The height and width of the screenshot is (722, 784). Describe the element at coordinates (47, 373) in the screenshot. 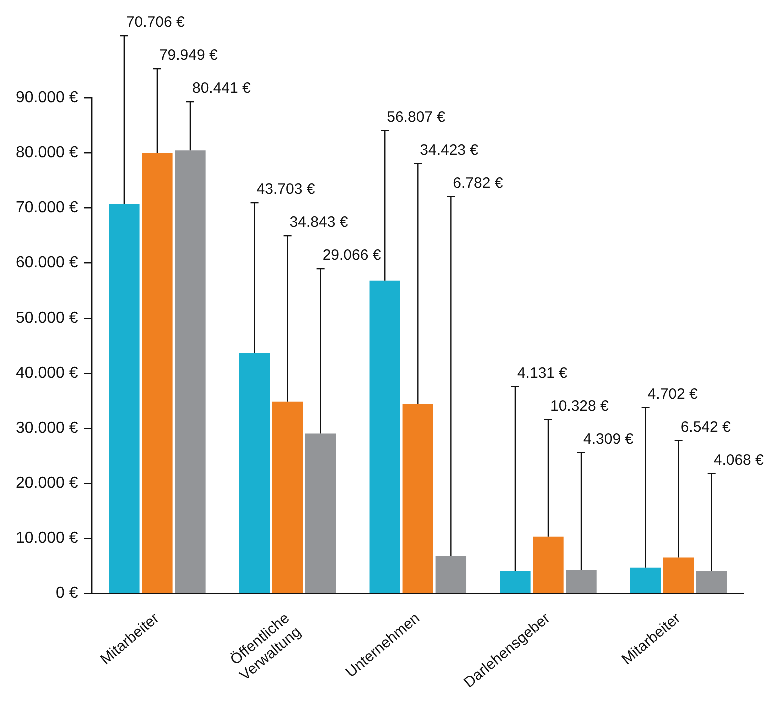

I see `y-tick-label: 40.000 €` at that location.